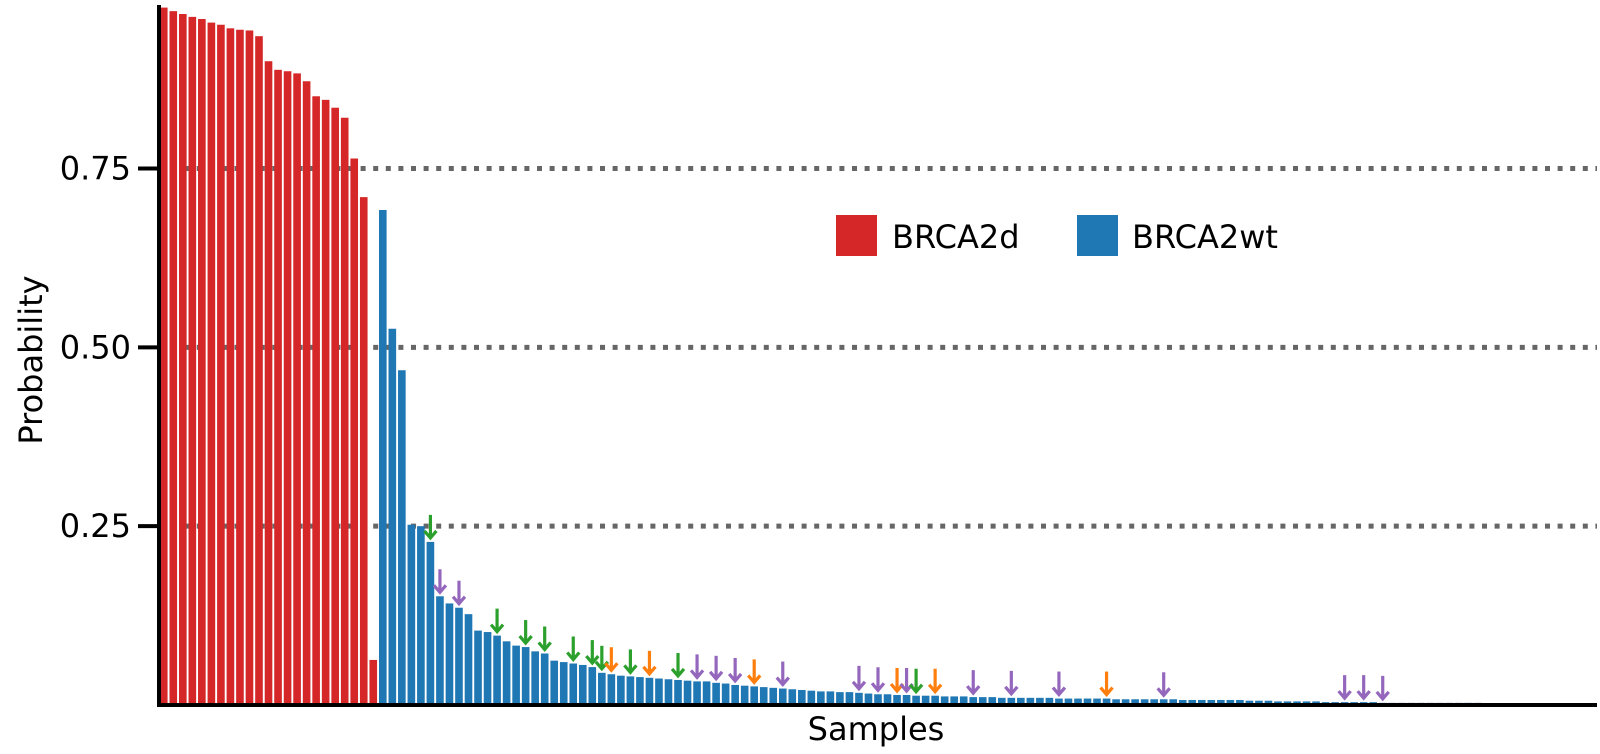 This screenshot has width=1600, height=754. What do you see at coordinates (95, 526) in the screenshot?
I see `y-tick-label: 0.25` at bounding box center [95, 526].